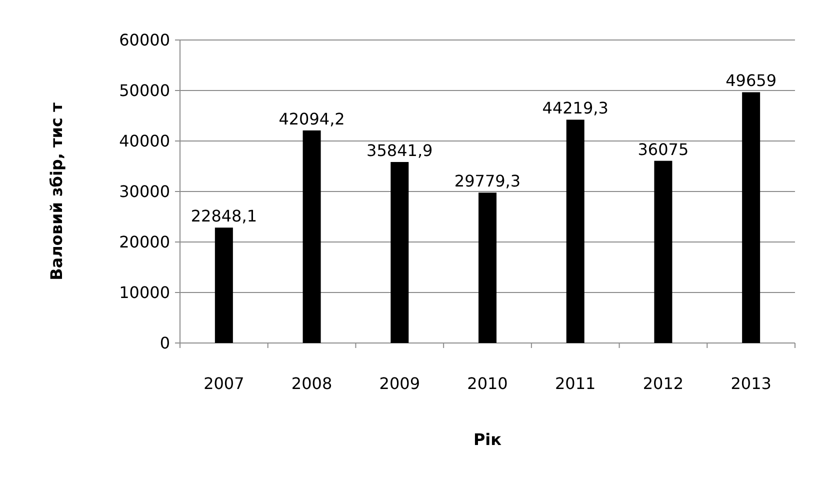 The image size is (817, 478). What do you see at coordinates (311, 383) in the screenshot?
I see `x-tick-label: 2008` at bounding box center [311, 383].